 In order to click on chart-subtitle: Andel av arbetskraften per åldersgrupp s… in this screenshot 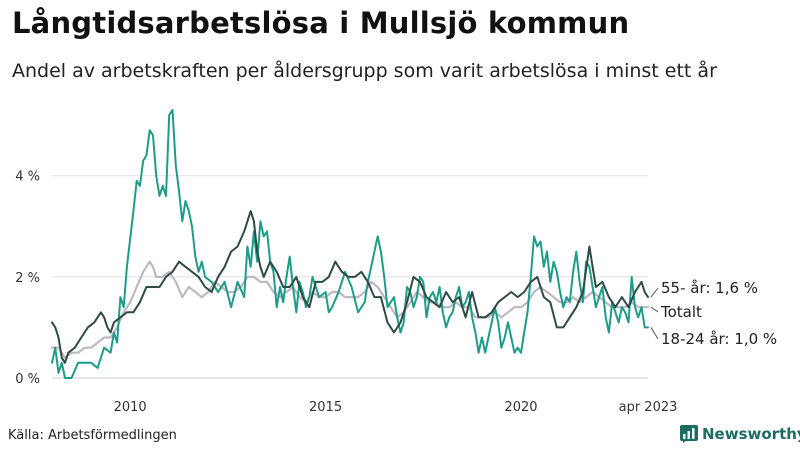, I will do `click(364, 71)`.